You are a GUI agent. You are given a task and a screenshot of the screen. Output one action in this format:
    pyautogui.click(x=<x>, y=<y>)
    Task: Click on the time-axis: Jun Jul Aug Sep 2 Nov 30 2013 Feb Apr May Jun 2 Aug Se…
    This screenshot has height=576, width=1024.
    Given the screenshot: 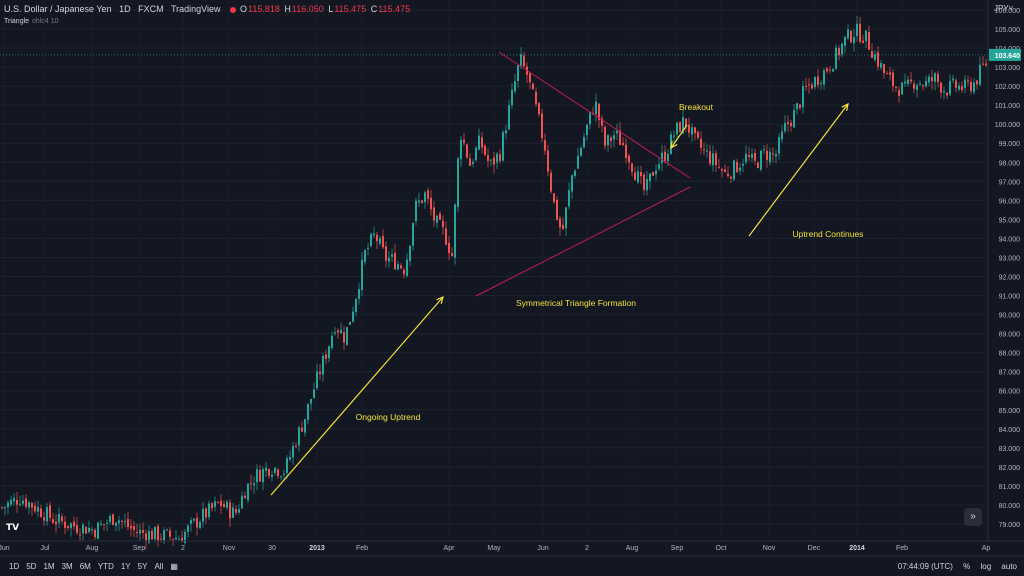 What is the action you would take?
    pyautogui.click(x=495, y=548)
    